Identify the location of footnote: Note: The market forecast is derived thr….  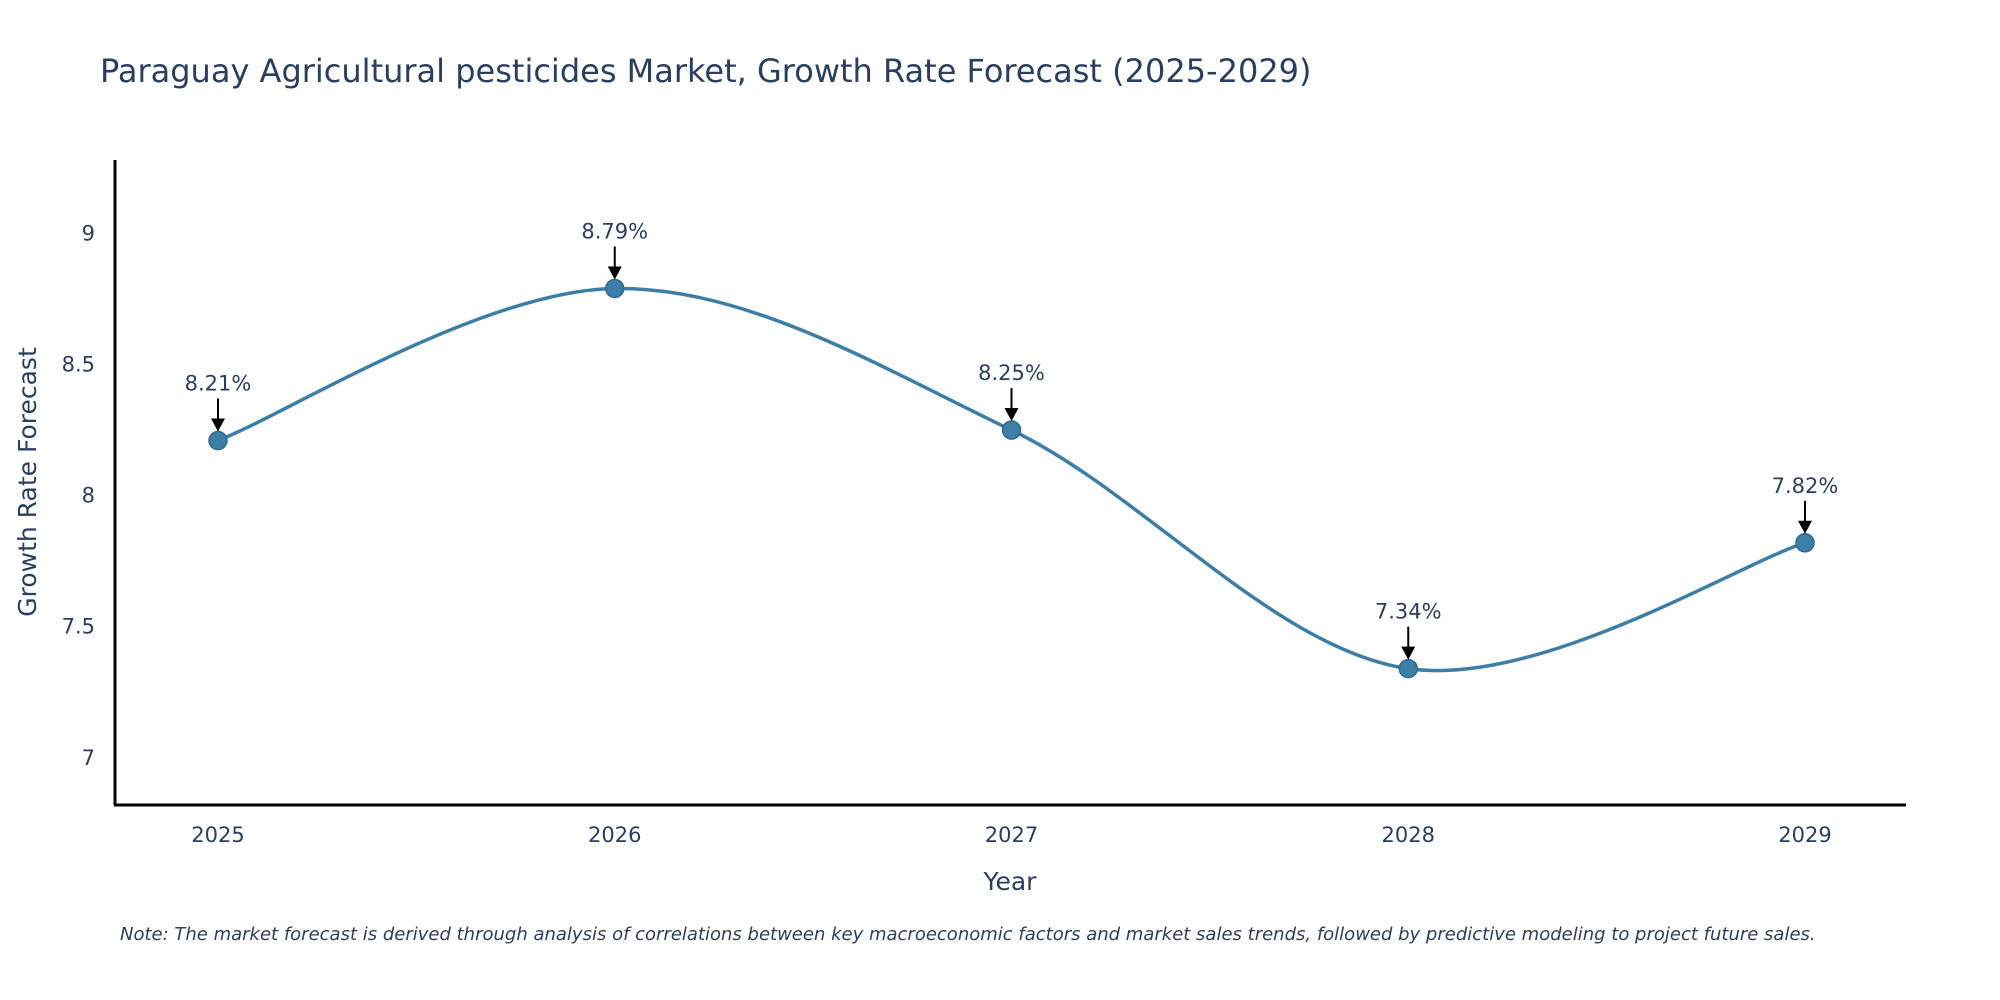
(968, 934).